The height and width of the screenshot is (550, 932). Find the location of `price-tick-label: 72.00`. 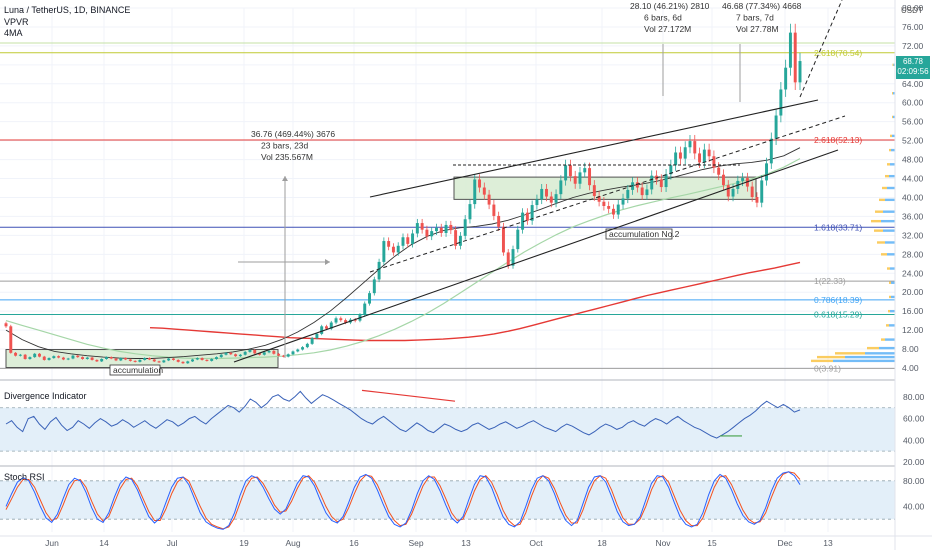

price-tick-label: 72.00 is located at coordinates (913, 46).